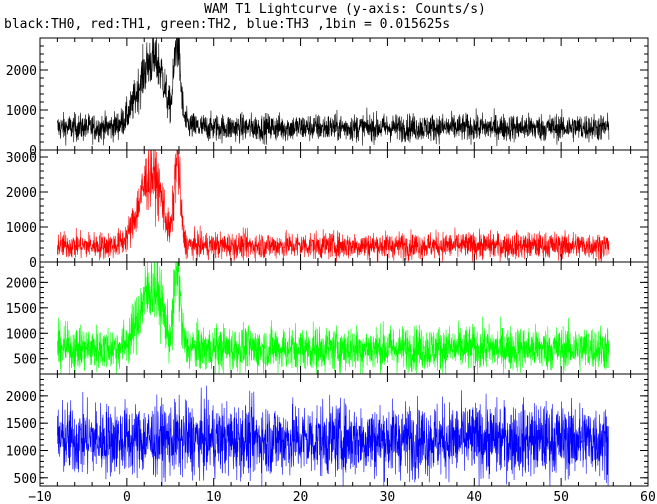 Image resolution: width=657 pixels, height=504 pixels. What do you see at coordinates (214, 497) in the screenshot?
I see `x-tick-label: 10` at bounding box center [214, 497].